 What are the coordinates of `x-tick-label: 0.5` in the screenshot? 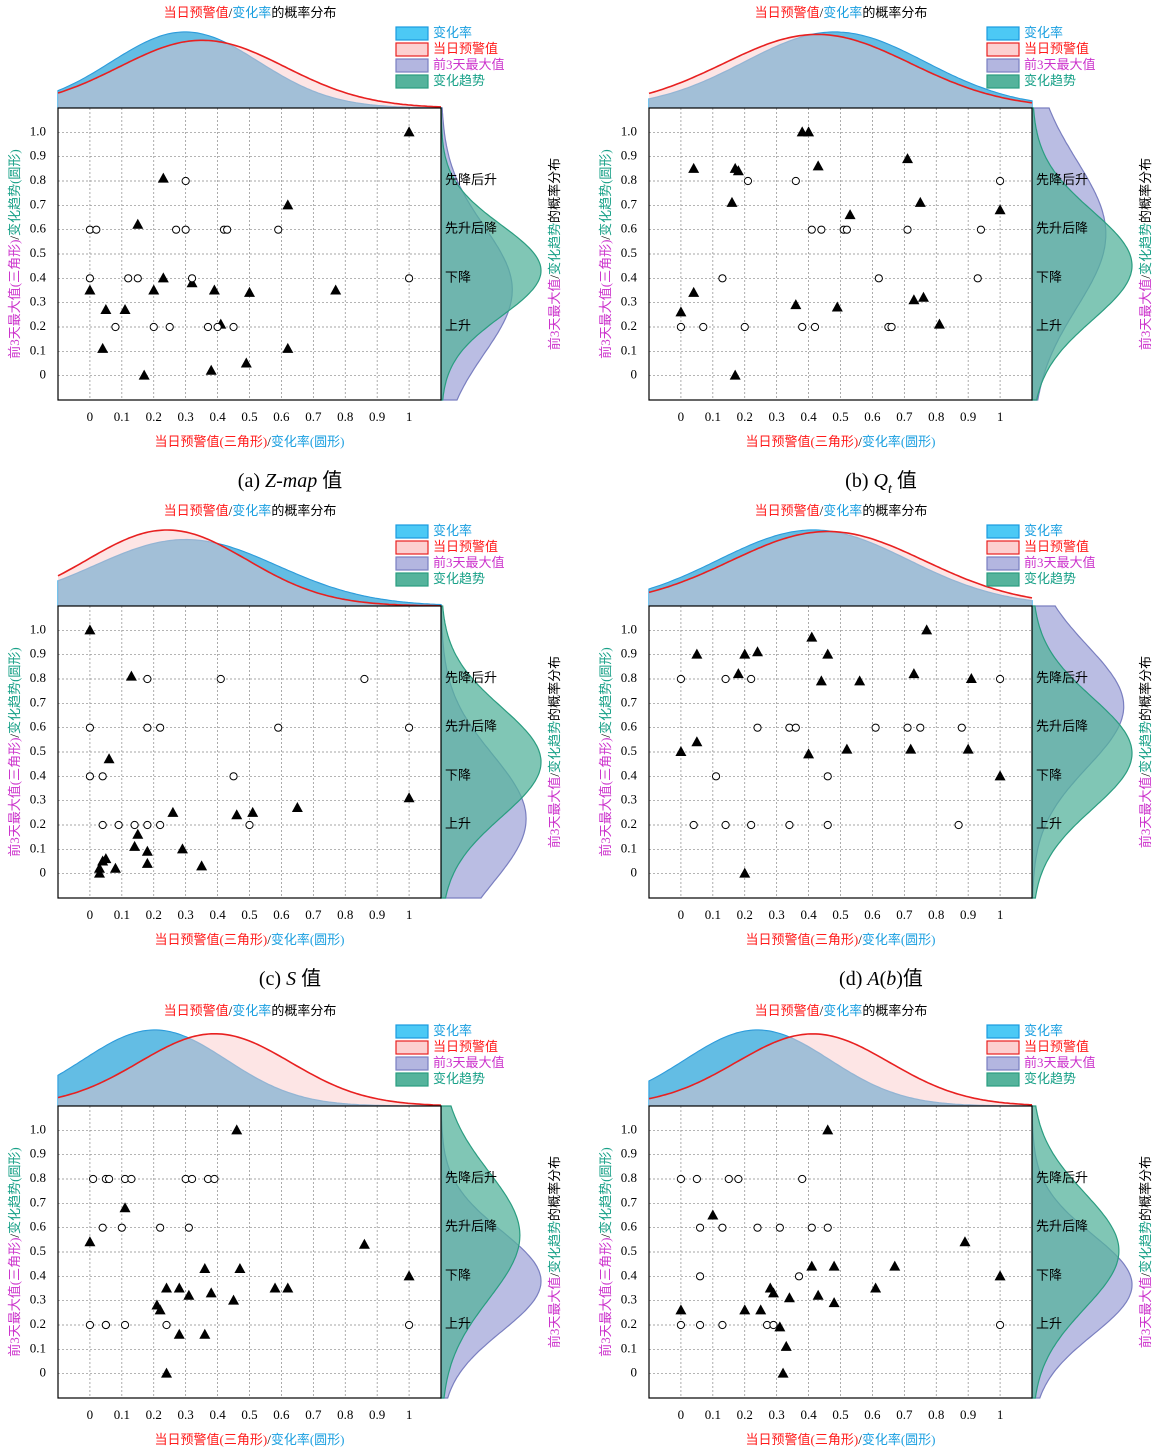 It's located at (249, 1414).